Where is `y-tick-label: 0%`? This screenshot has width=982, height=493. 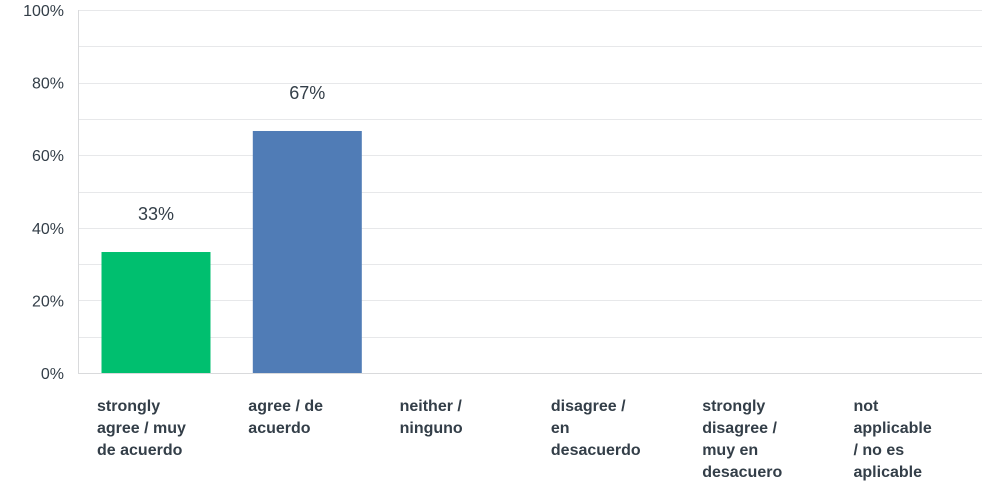 y-tick-label: 0% is located at coordinates (52, 374).